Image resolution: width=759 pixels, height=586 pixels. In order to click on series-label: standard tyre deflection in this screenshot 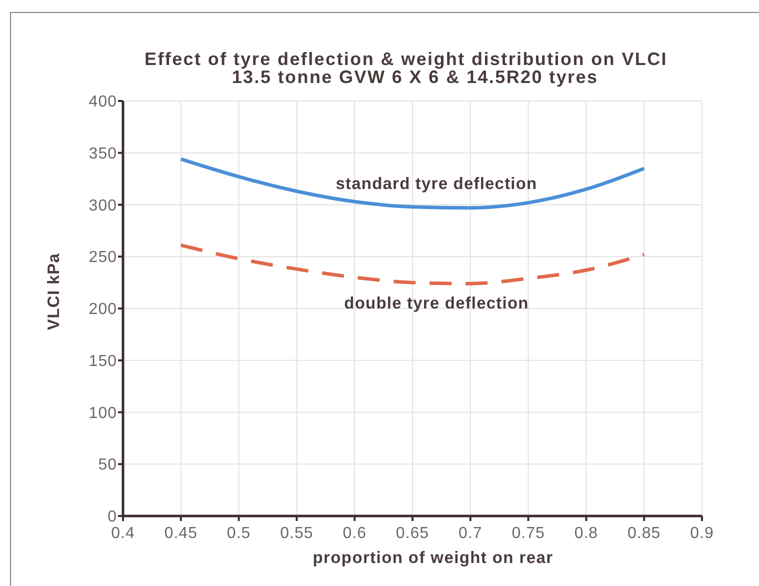, I will do `click(437, 183)`.